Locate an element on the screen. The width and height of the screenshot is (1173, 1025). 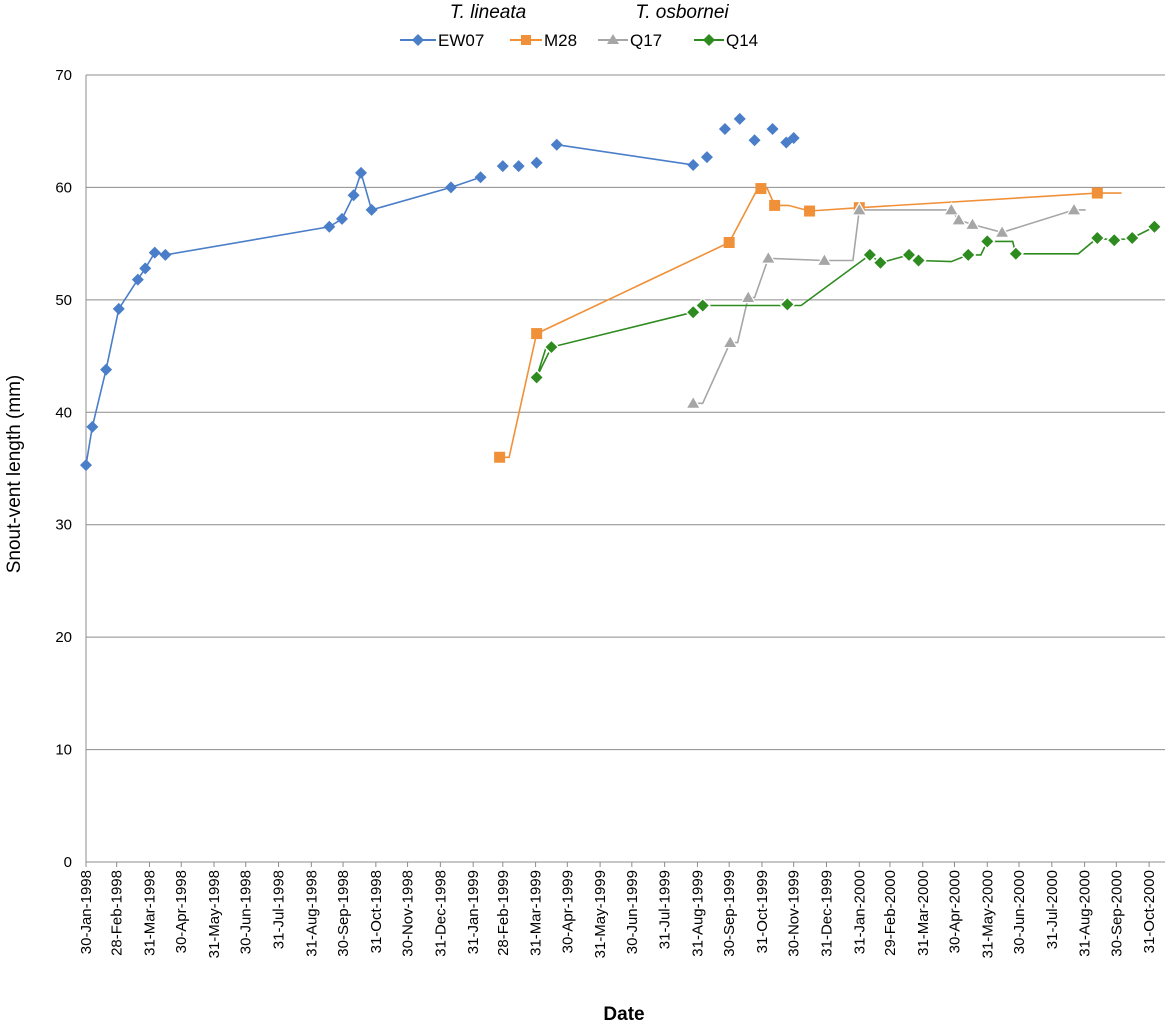
q14-series-line is located at coordinates (845, 302).